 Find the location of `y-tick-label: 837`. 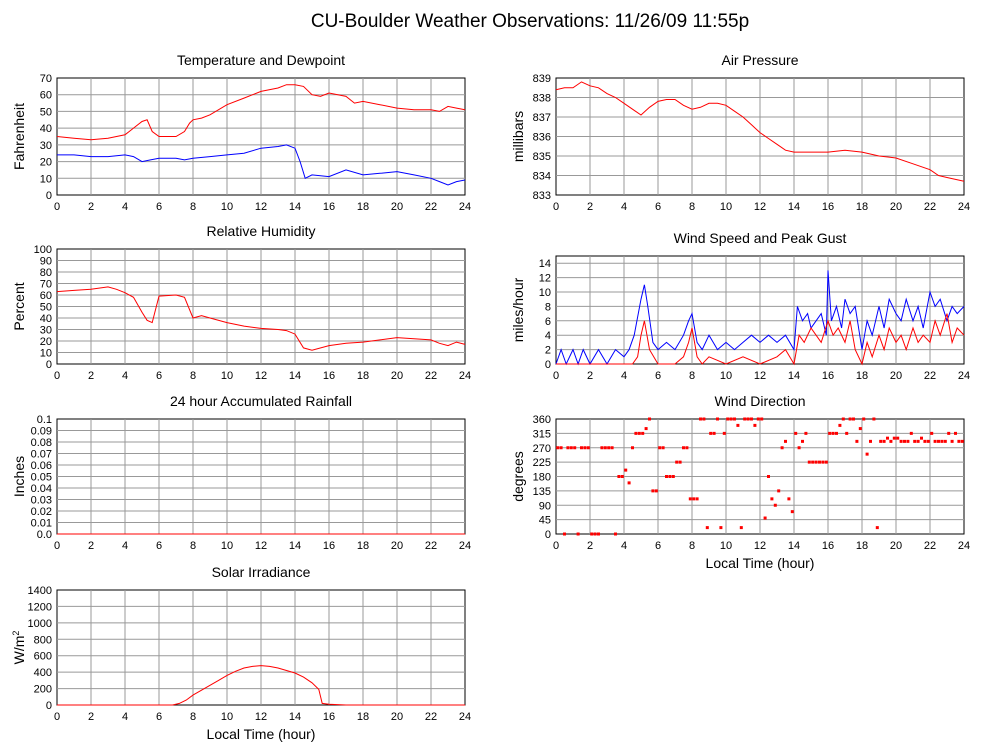

y-tick-label: 837 is located at coordinates (542, 118).